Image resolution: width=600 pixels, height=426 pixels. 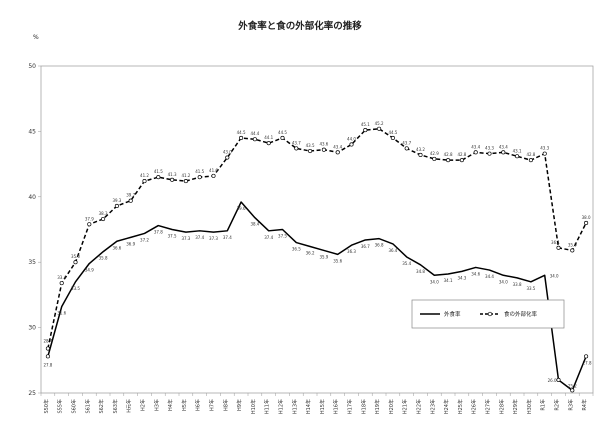 What do you see at coordinates (103, 258) in the screenshot?
I see `series-1-data-label: 35.8` at bounding box center [103, 258].